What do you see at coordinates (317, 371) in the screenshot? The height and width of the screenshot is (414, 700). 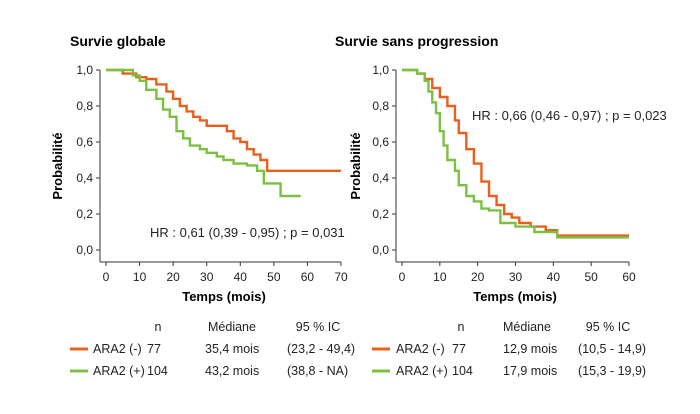 I see `legend-ci: (38,8 - NA)` at bounding box center [317, 371].